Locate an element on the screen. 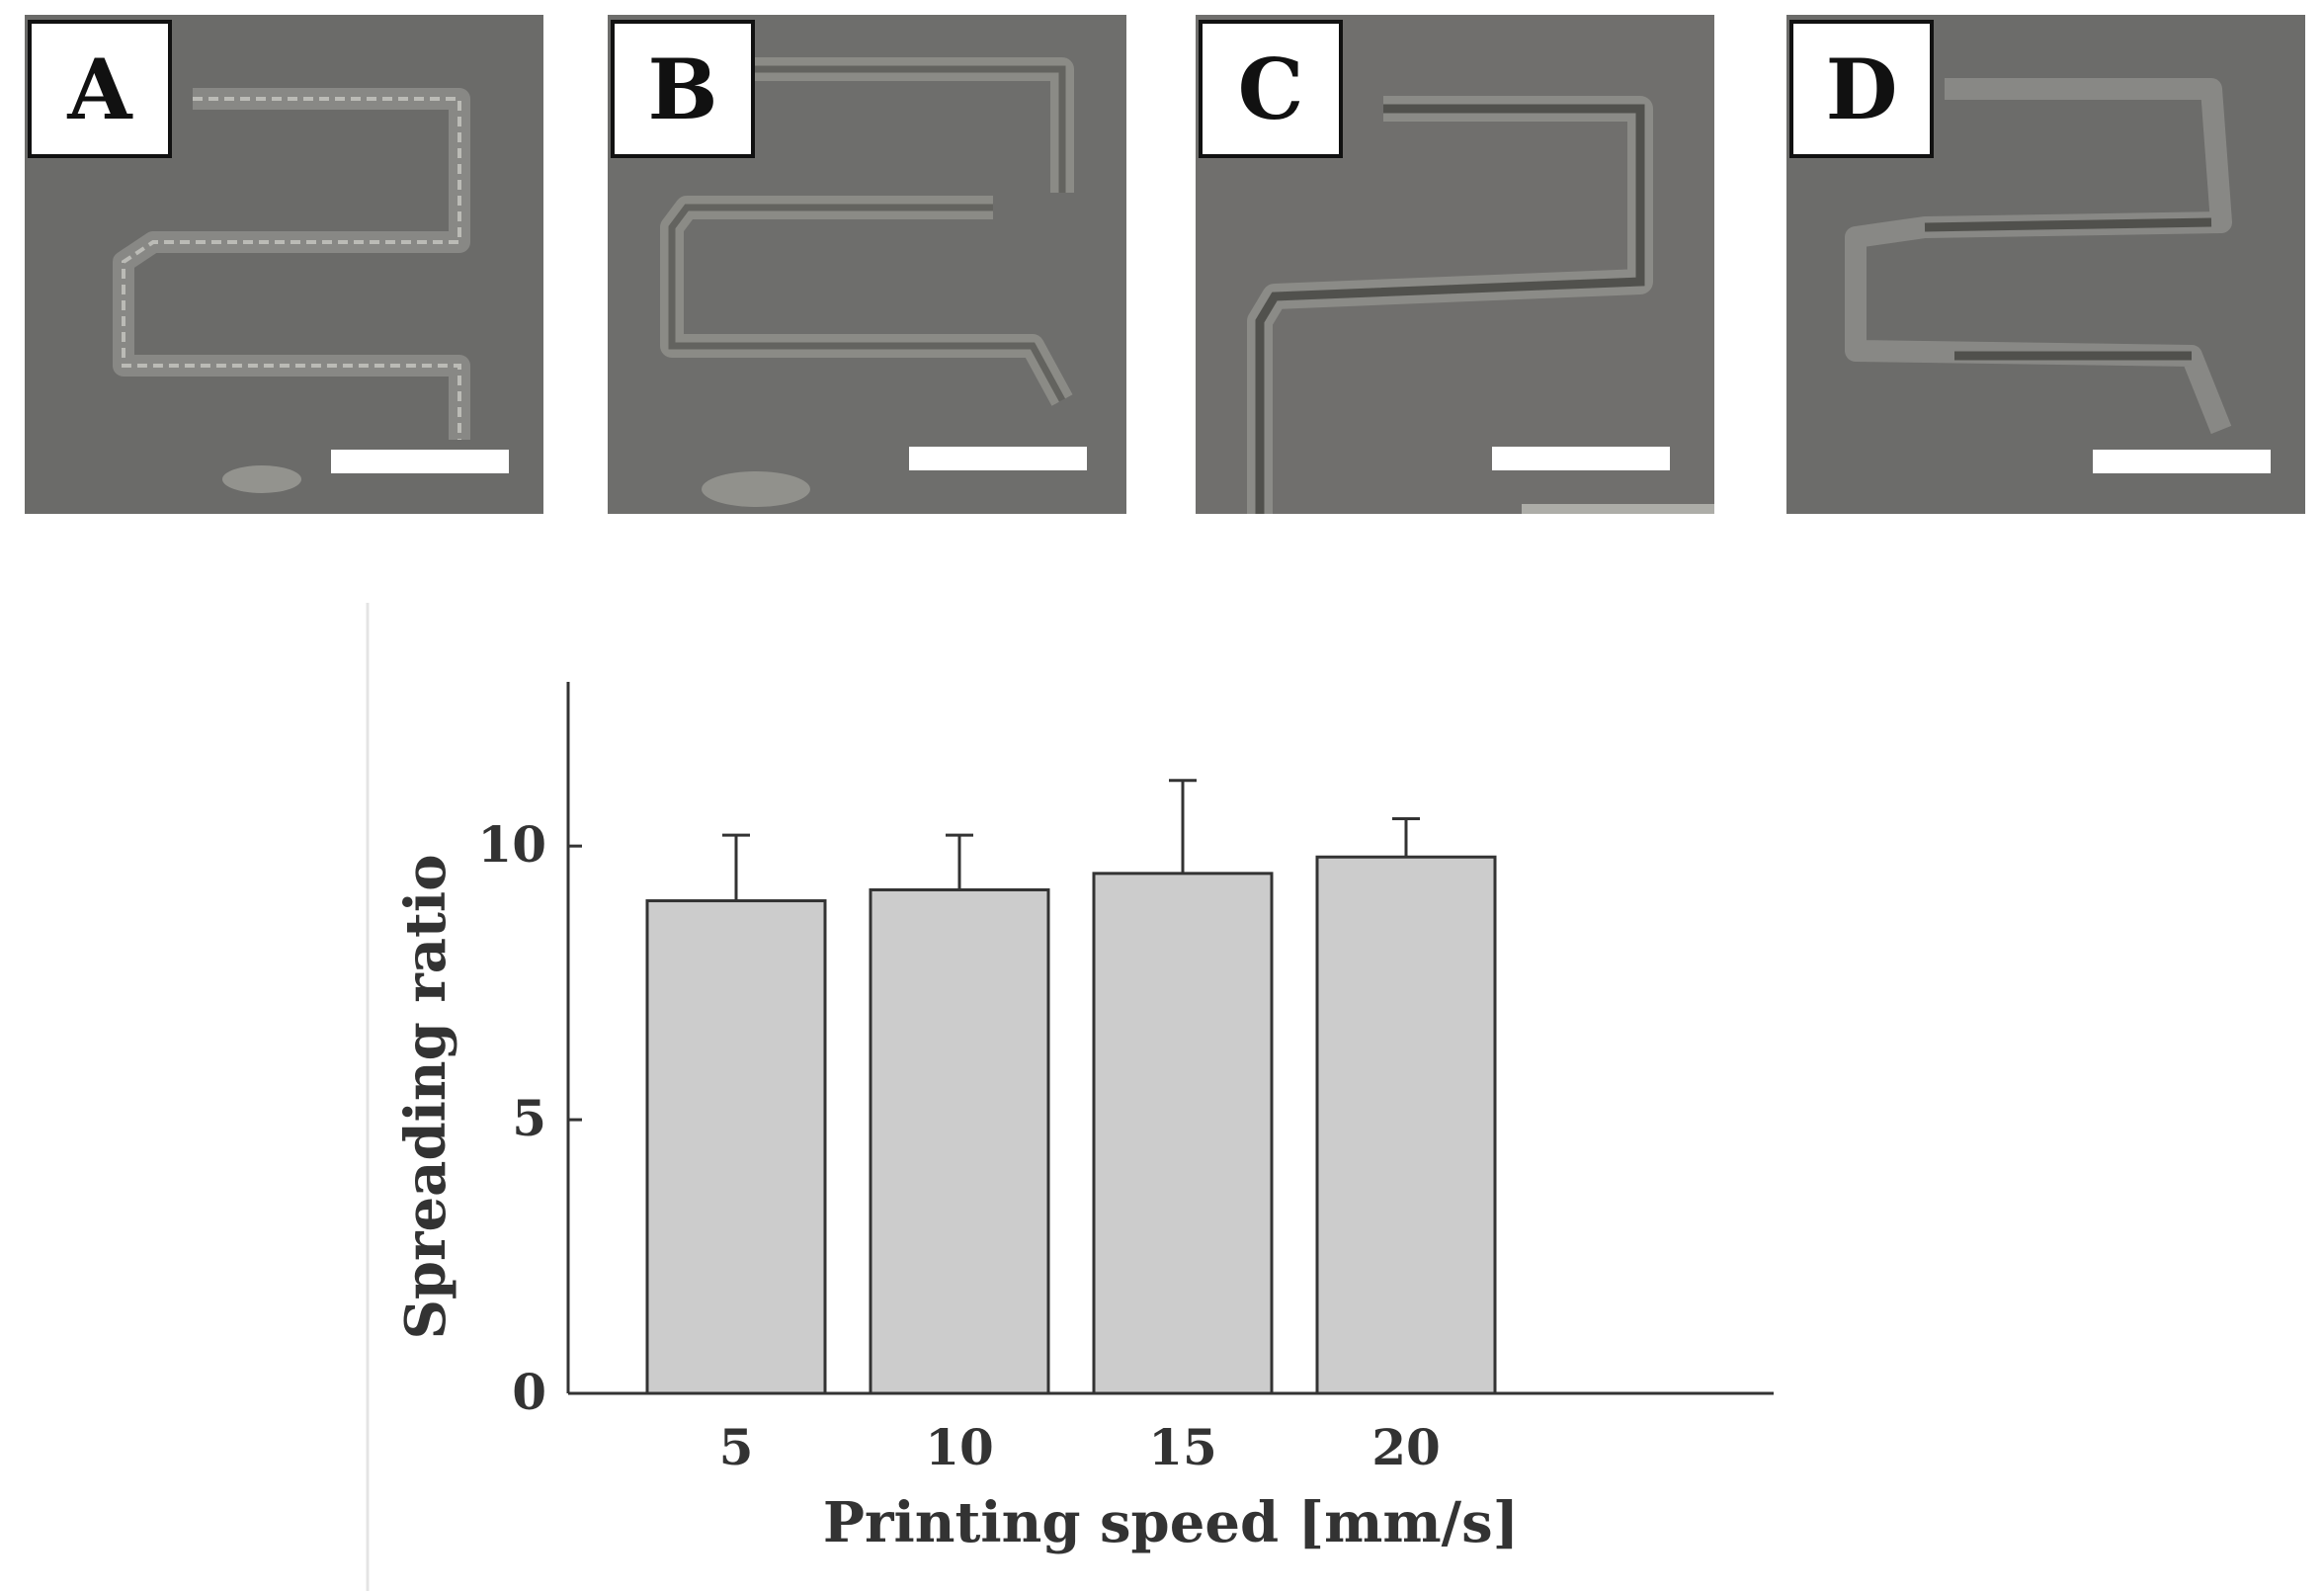  x-tick-label: 15 is located at coordinates (1182, 1447).